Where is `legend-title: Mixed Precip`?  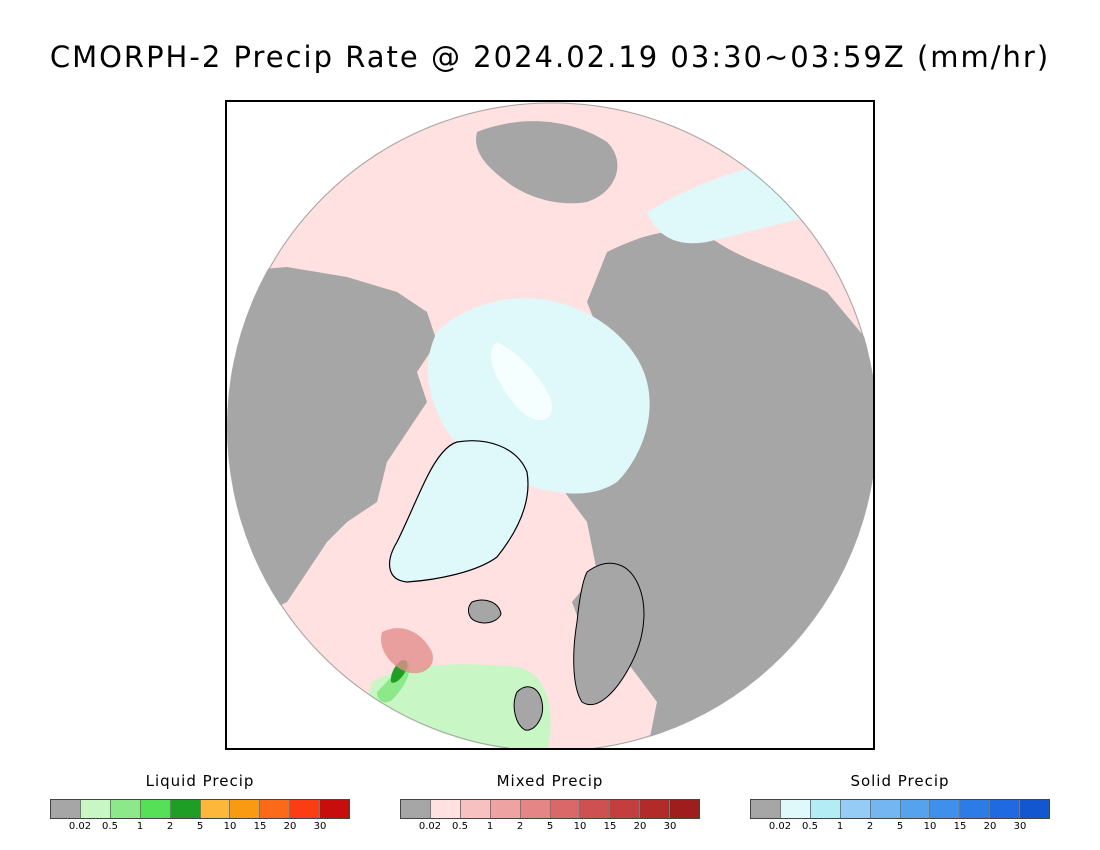 legend-title: Mixed Precip is located at coordinates (550, 781).